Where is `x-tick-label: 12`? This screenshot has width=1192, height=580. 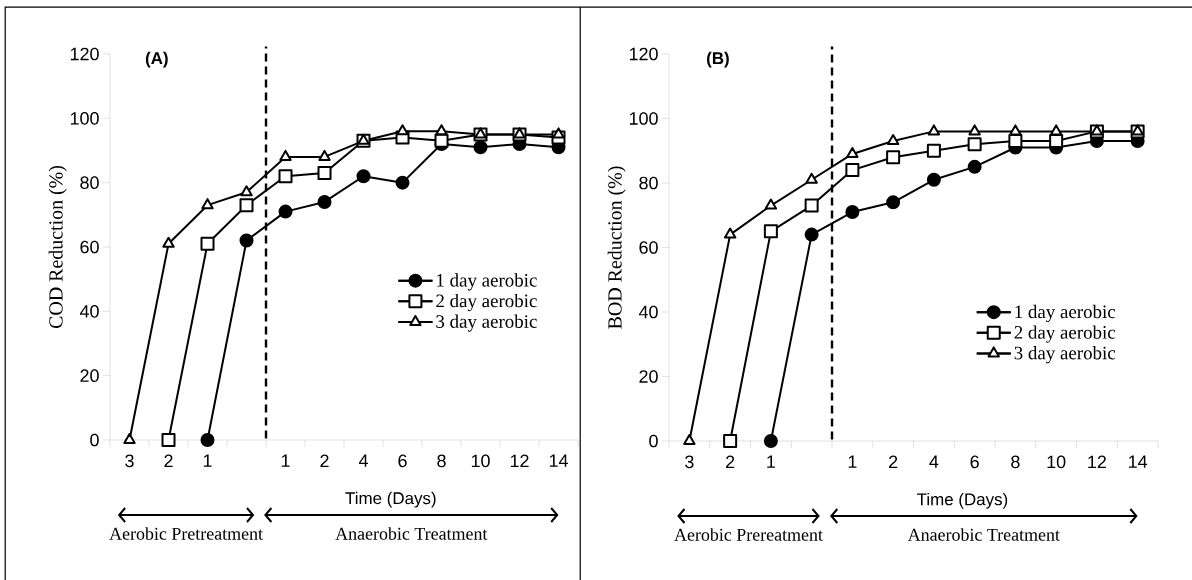 x-tick-label: 12 is located at coordinates (1097, 462).